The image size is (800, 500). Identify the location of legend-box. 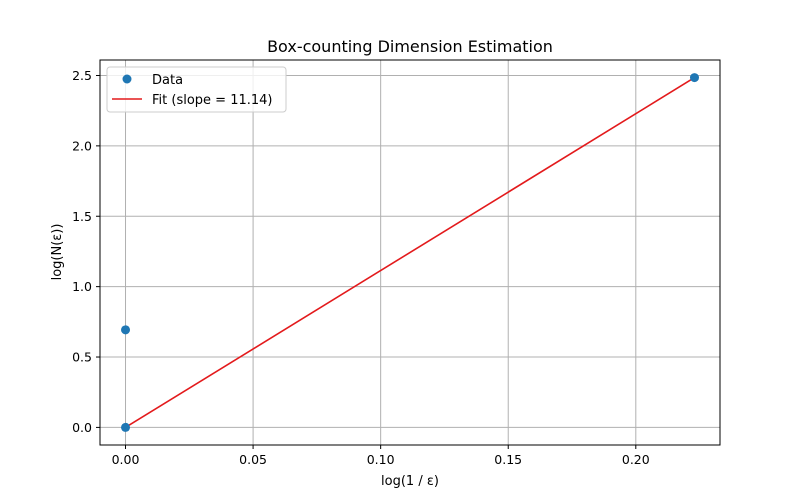
(196, 89).